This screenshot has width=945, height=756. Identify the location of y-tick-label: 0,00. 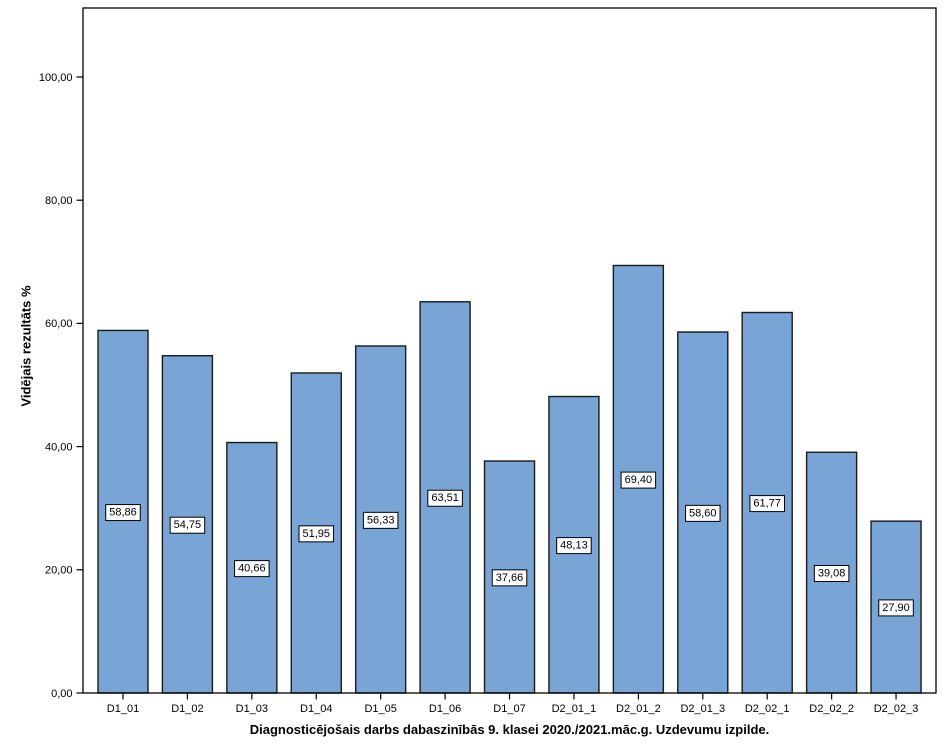
(61, 694).